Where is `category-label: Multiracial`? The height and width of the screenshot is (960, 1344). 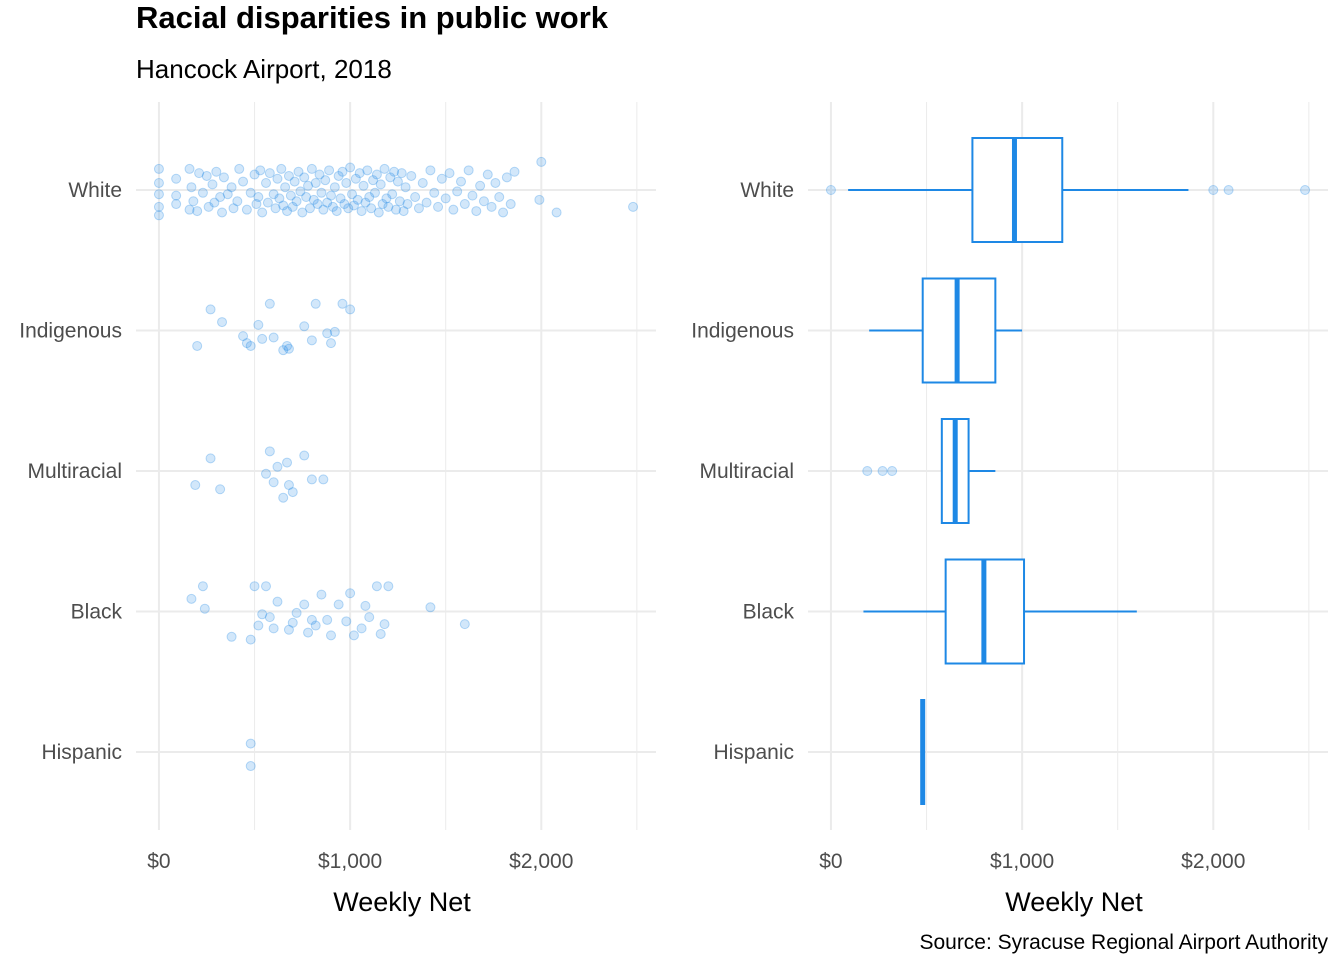 category-label: Multiracial is located at coordinates (74, 471).